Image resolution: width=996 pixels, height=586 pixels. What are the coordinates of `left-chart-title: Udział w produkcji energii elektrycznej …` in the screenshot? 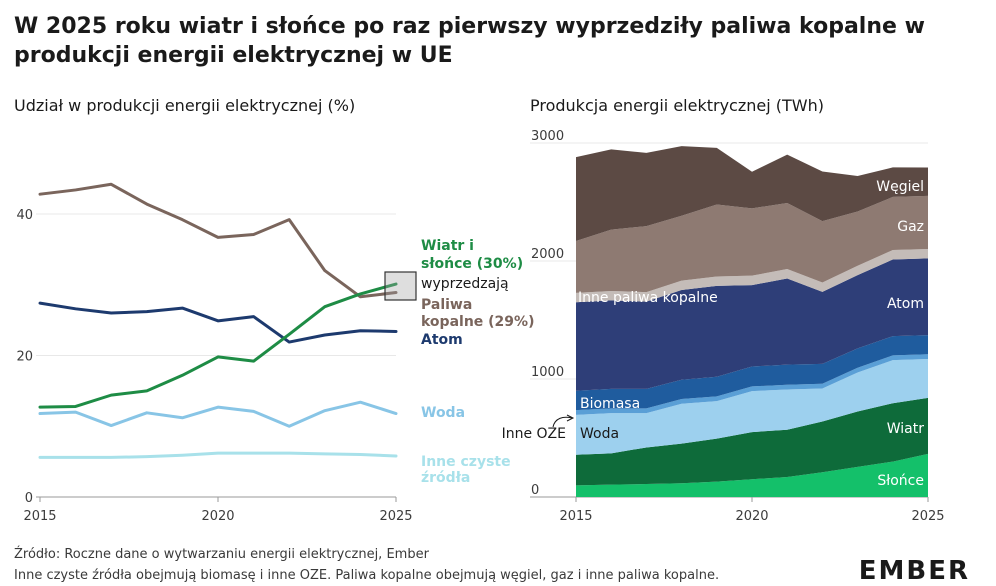 It's located at (185, 105).